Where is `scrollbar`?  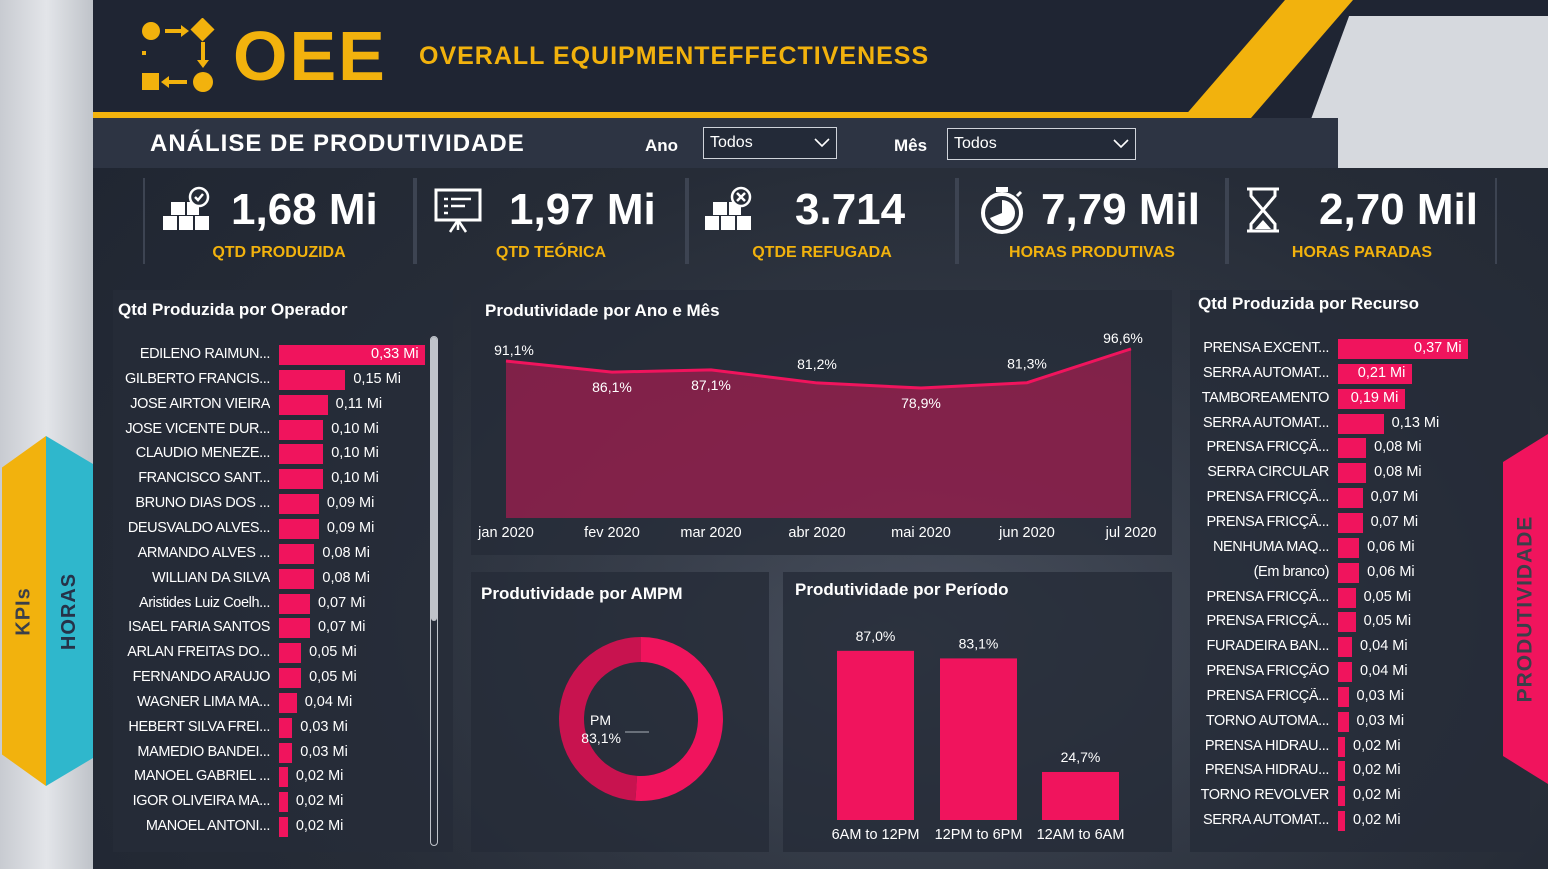 scrollbar is located at coordinates (434, 591).